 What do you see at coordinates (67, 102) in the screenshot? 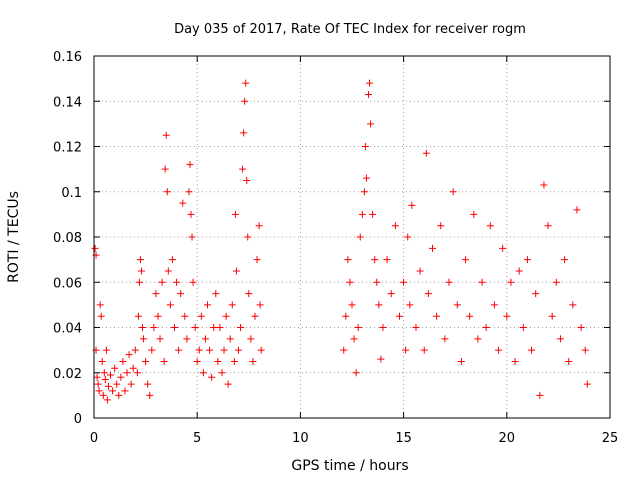
I see `y-tick-label: 0.14` at bounding box center [67, 102].